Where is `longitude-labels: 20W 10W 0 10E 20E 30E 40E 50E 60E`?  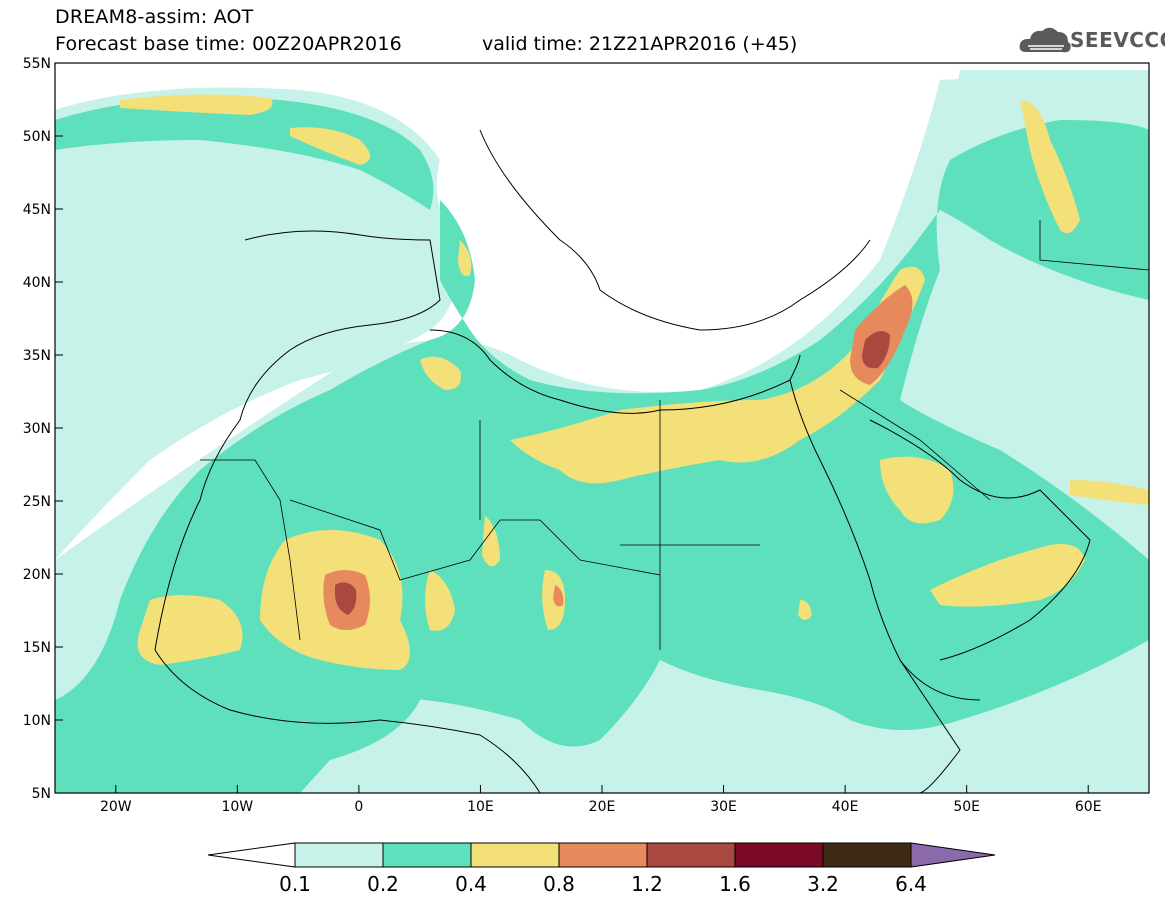
longitude-labels: 20W 10W 0 10E 20E 30E 40E 50E 60E is located at coordinates (601, 800).